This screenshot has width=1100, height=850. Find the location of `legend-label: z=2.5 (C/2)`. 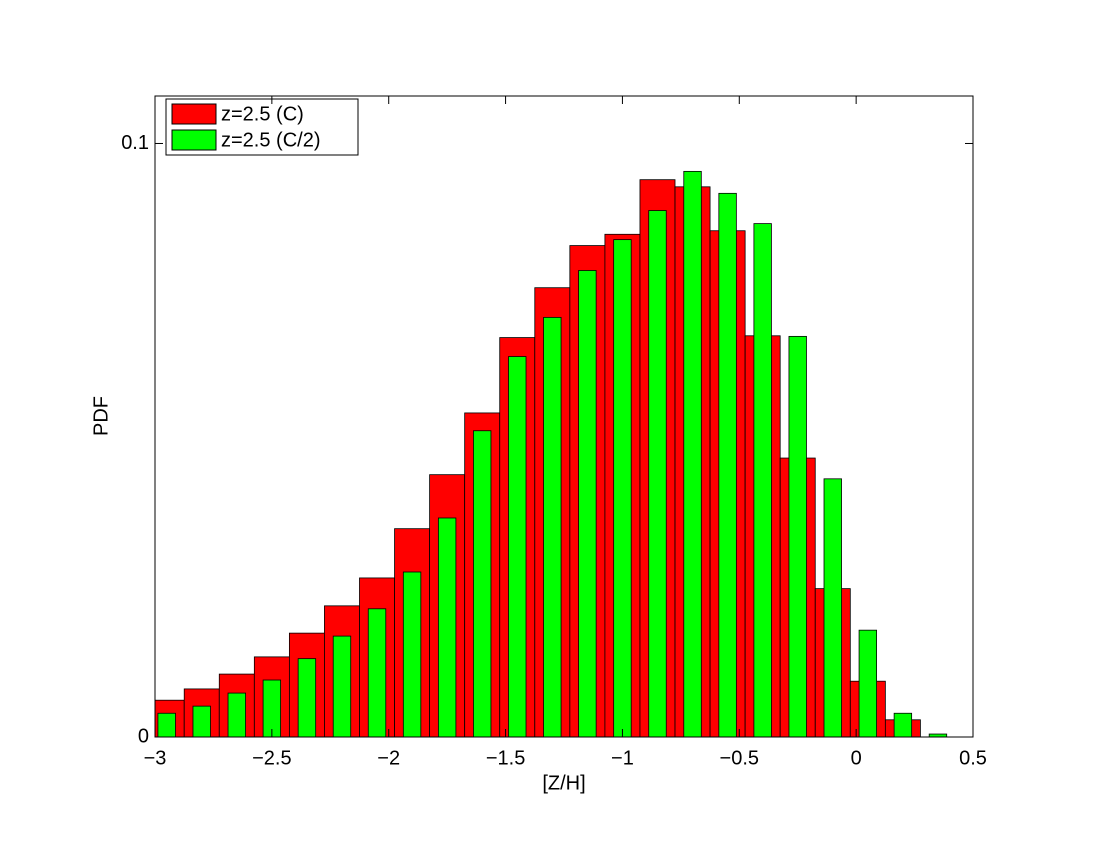

legend-label: z=2.5 (C/2) is located at coordinates (270, 140).